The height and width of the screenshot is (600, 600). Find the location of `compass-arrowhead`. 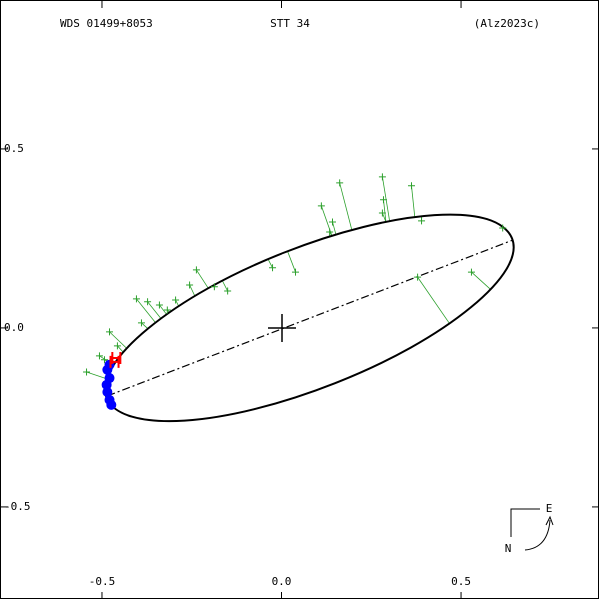

compass-arrowhead is located at coordinates (549, 520).